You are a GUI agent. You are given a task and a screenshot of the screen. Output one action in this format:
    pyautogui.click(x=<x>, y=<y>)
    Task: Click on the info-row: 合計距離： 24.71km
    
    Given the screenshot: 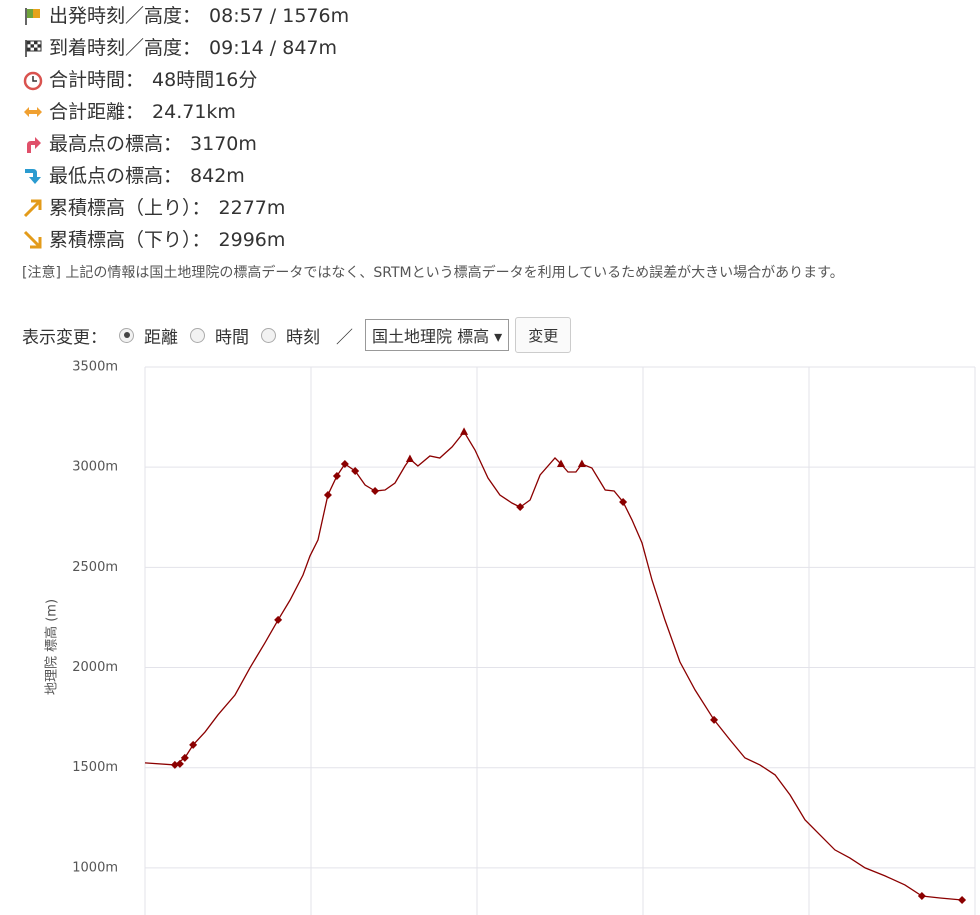 What is the action you would take?
    pyautogui.click(x=129, y=112)
    